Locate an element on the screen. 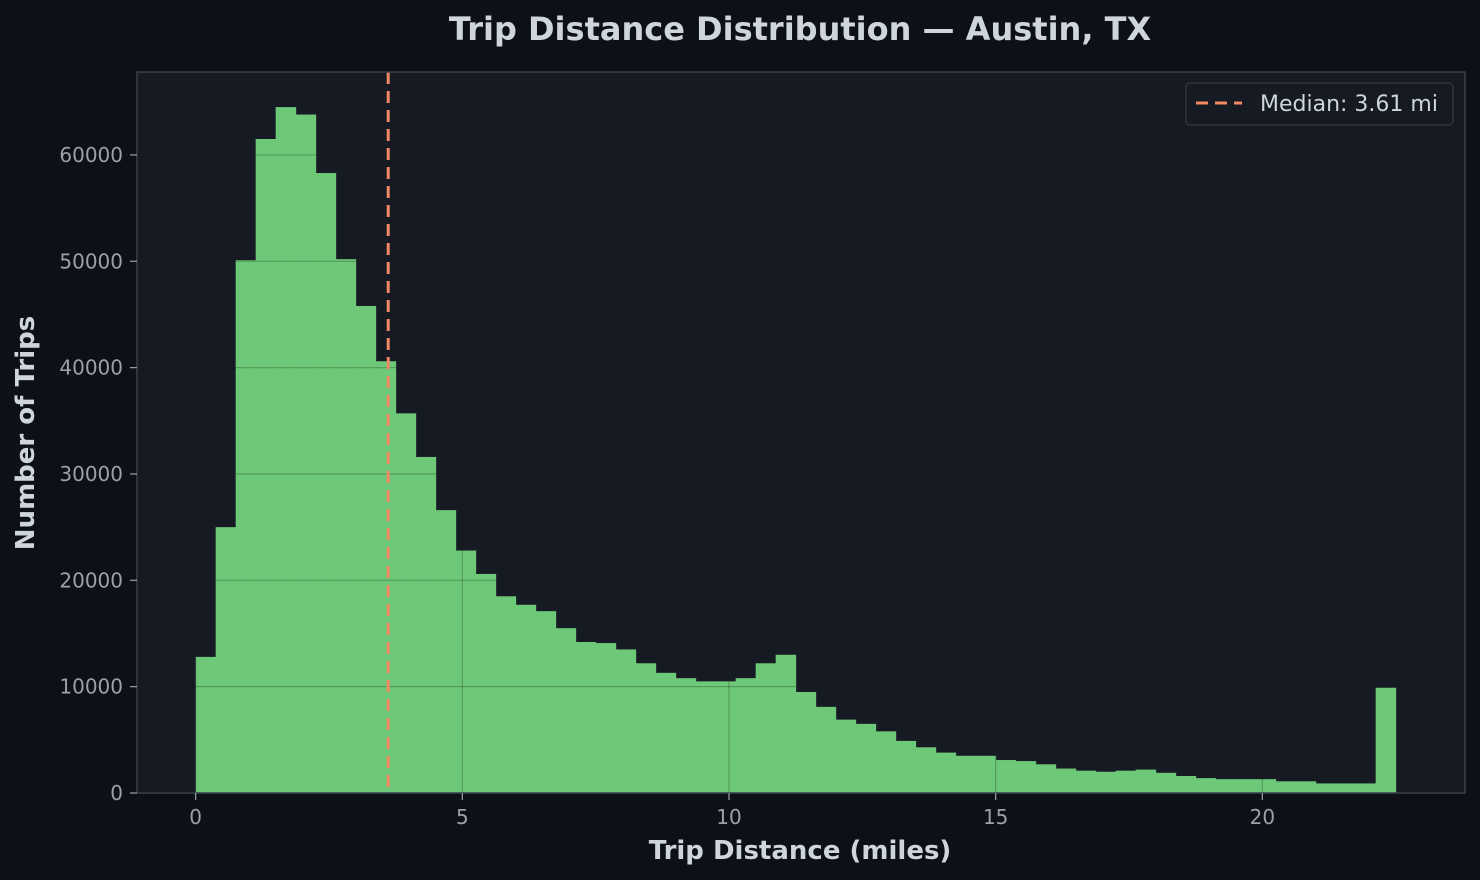 This screenshot has height=880, width=1480. x-axis-label: Trip Distance (miles) is located at coordinates (800, 851).